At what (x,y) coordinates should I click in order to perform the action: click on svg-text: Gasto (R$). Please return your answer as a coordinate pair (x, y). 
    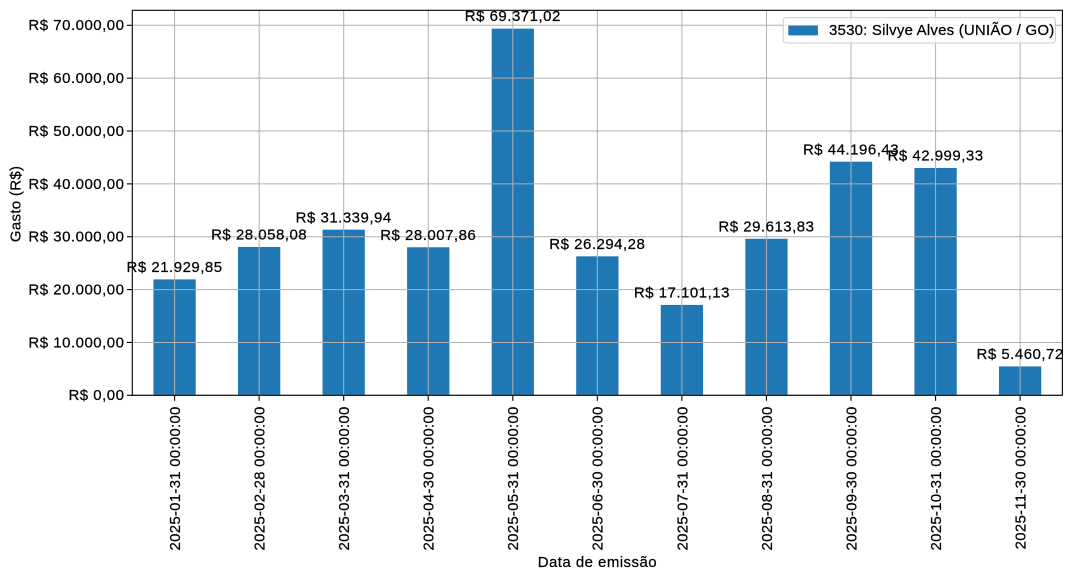
    Looking at the image, I should click on (16, 204).